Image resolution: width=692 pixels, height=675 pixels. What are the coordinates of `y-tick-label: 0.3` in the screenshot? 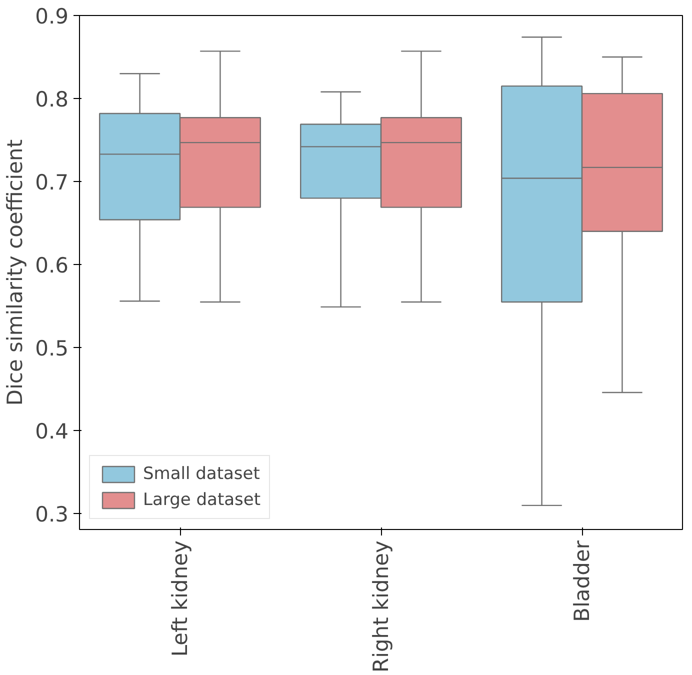 It's located at (52, 514).